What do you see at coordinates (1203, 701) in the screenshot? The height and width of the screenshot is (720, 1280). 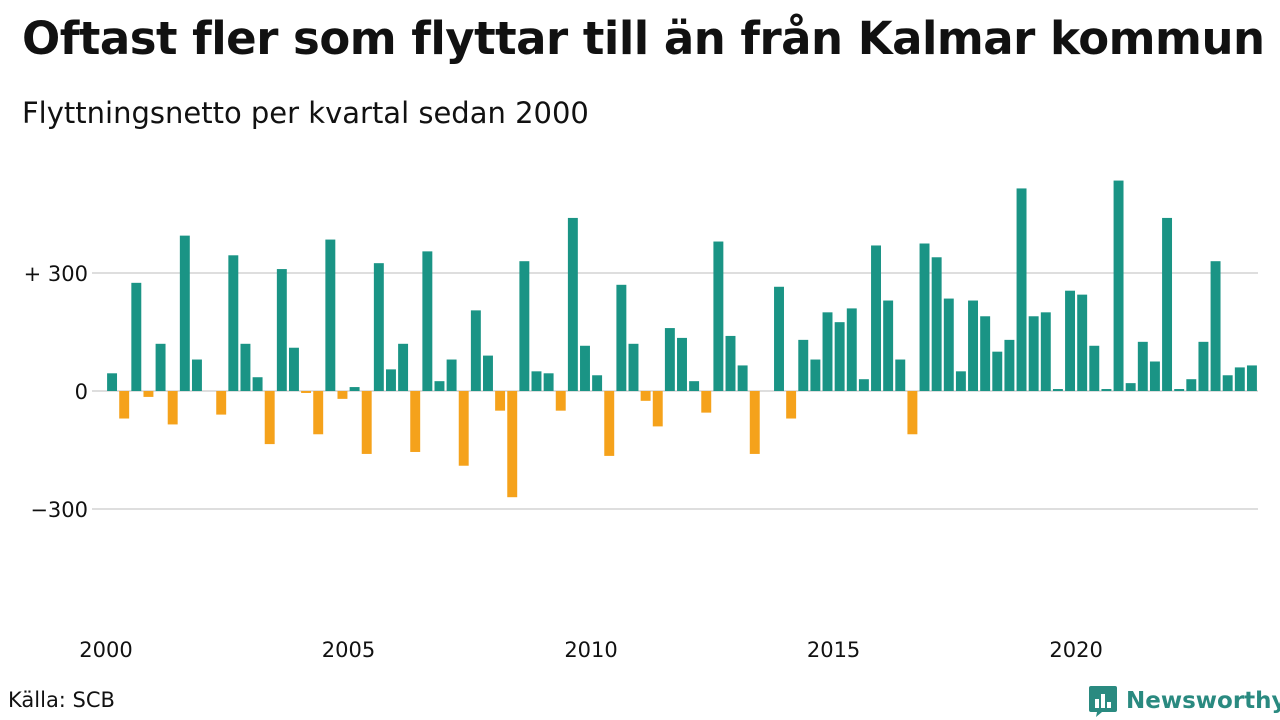 I see `brand-name: Newsworthy` at bounding box center [1203, 701].